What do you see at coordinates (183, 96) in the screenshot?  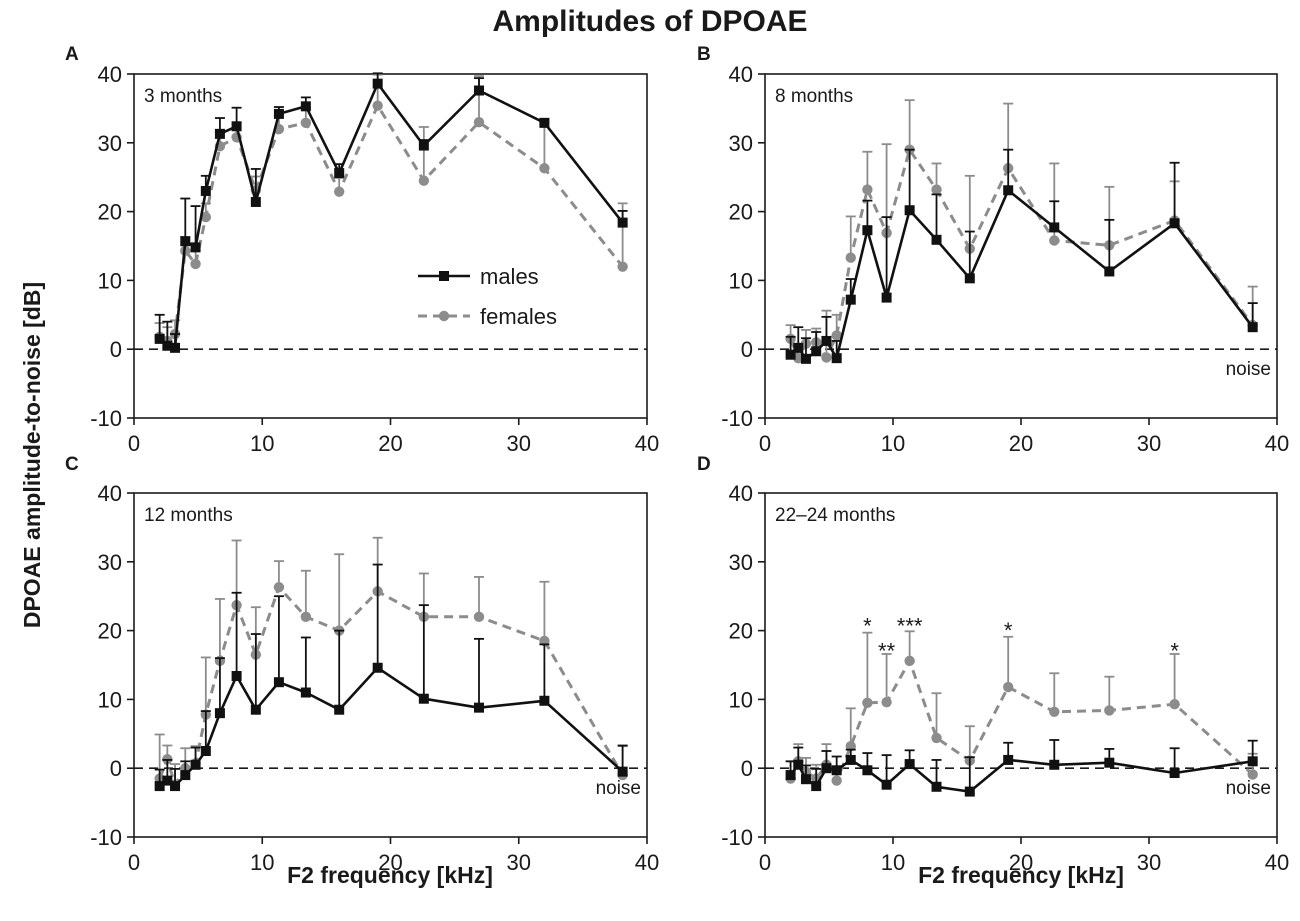 I see `panel-age-label: 3 months` at bounding box center [183, 96].